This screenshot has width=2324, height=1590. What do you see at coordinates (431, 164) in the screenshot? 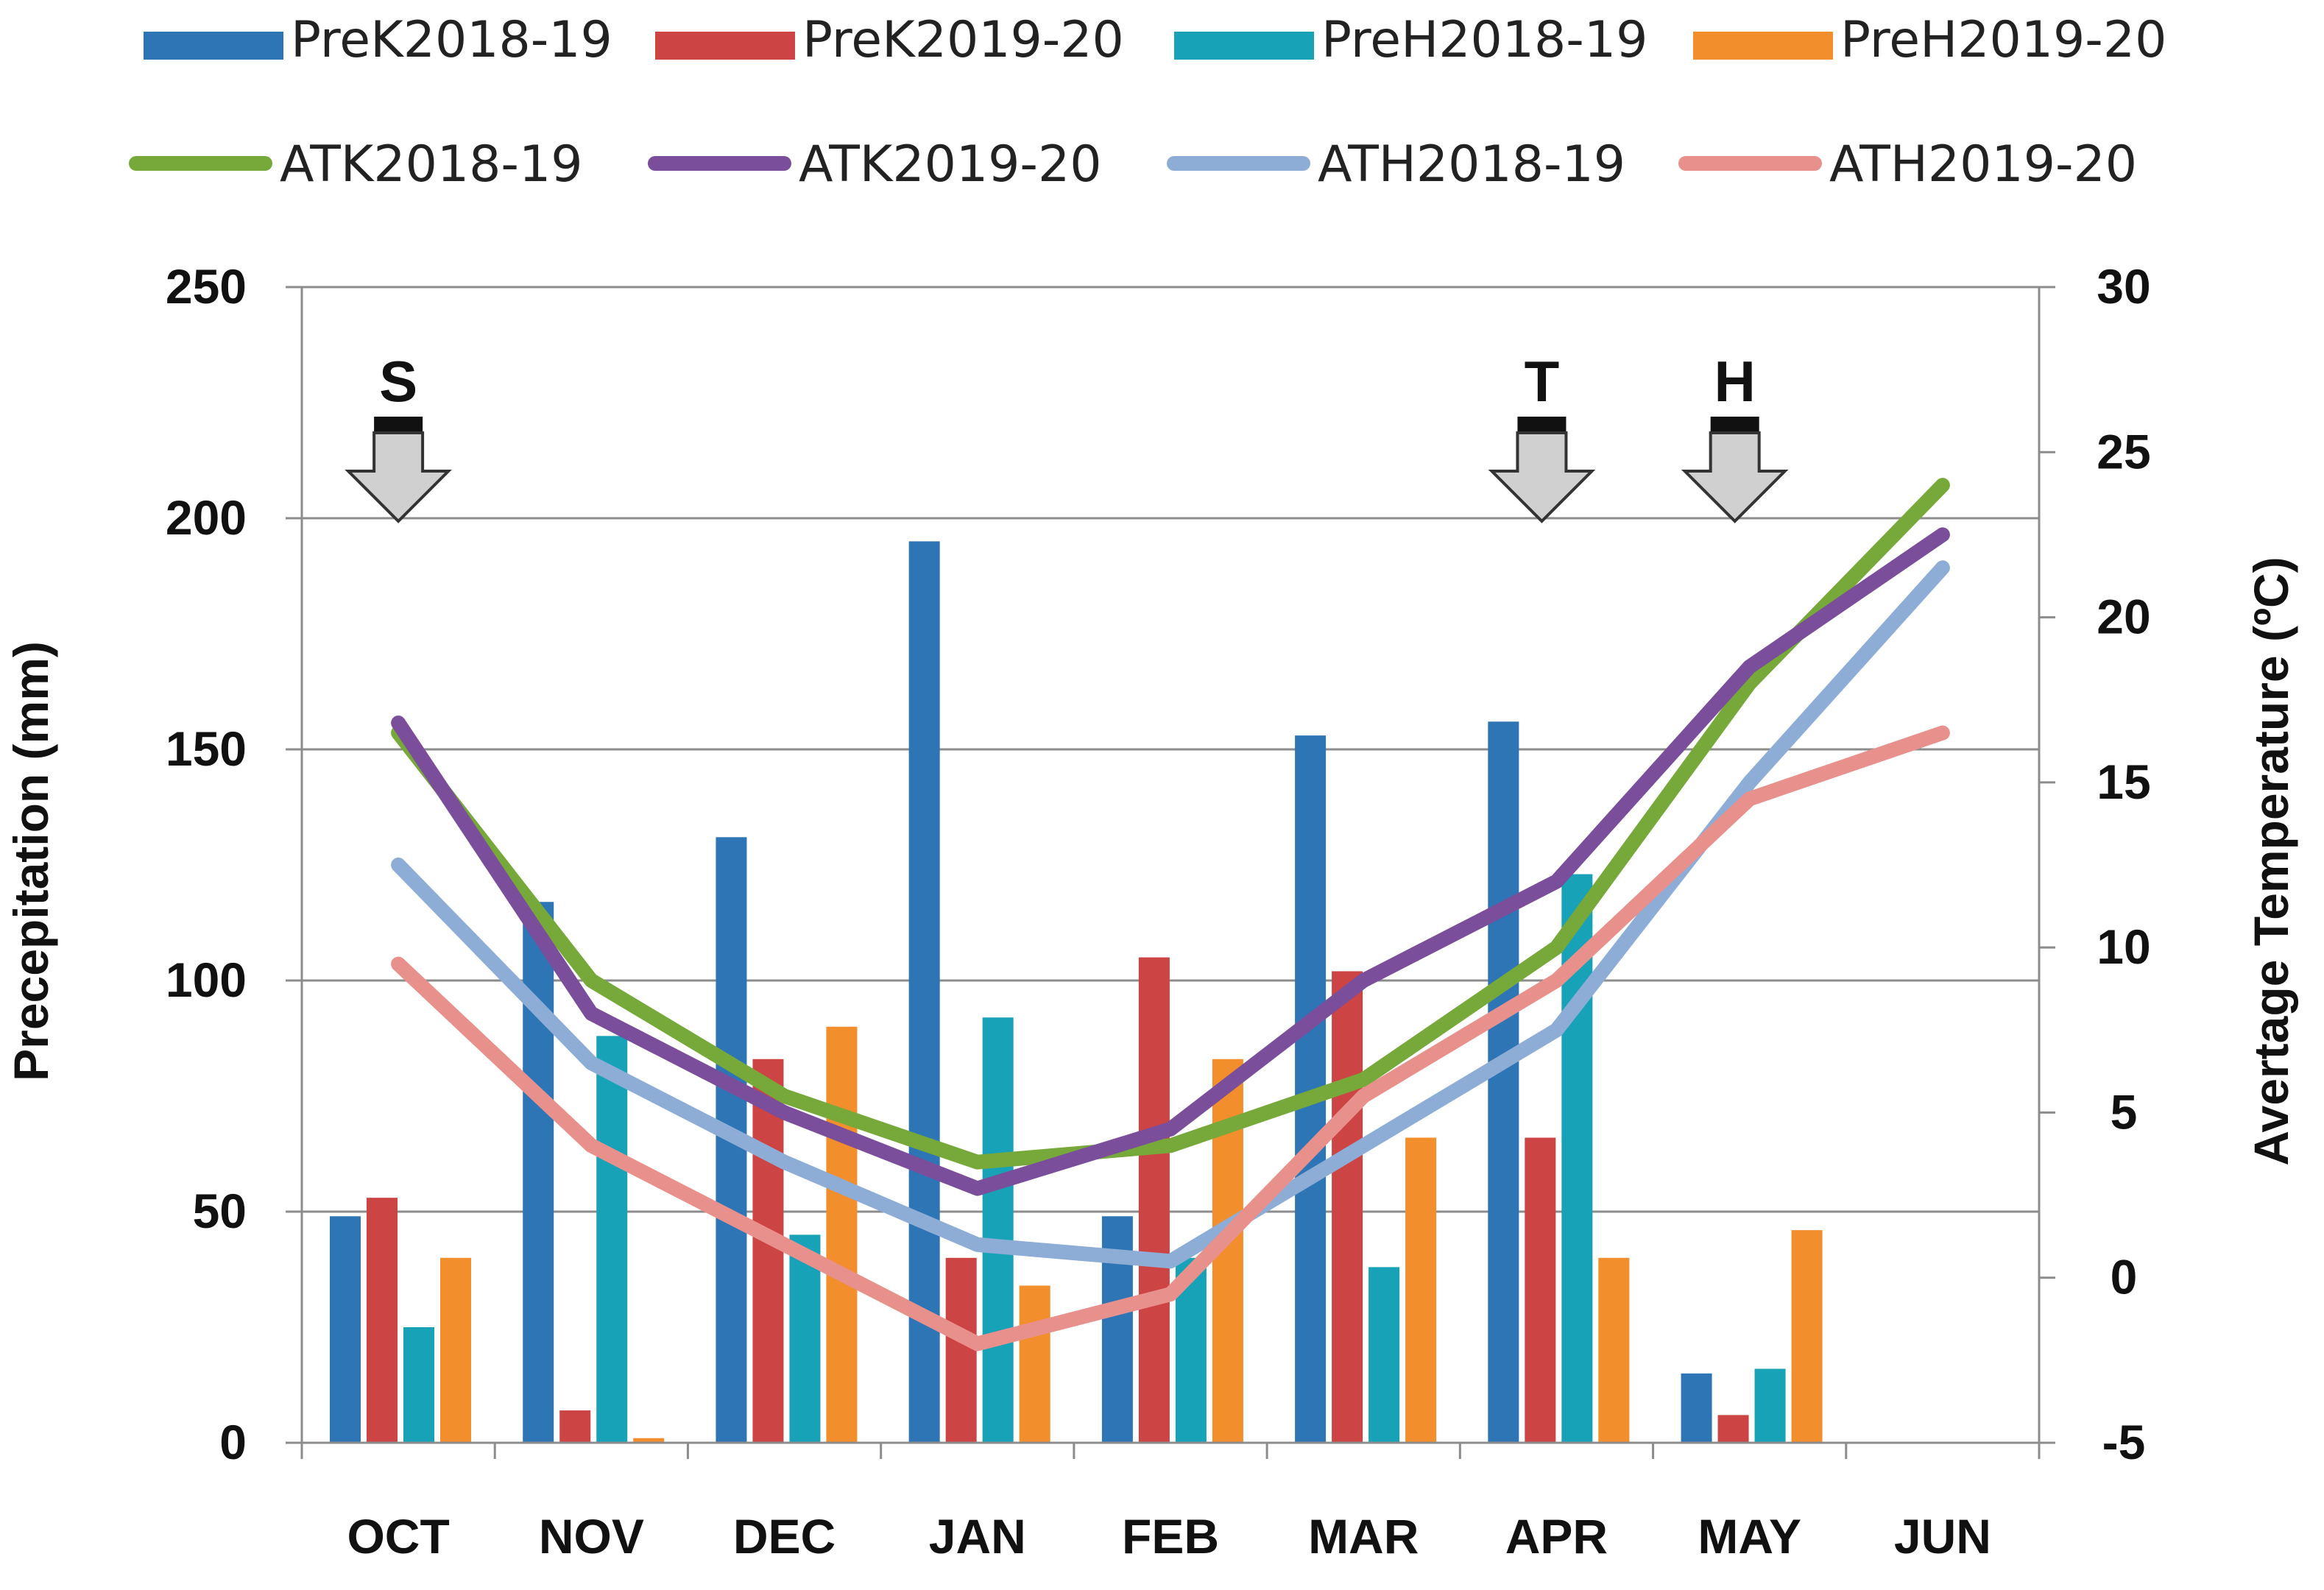
I see `legend-label: ATK2018-19` at bounding box center [431, 164].